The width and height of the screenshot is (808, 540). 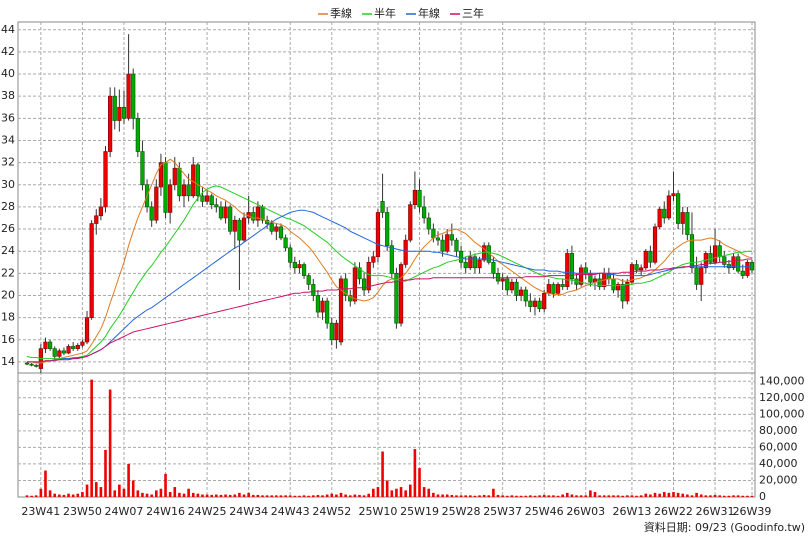 I want to click on x-tick-label: 26W13, so click(x=631, y=511).